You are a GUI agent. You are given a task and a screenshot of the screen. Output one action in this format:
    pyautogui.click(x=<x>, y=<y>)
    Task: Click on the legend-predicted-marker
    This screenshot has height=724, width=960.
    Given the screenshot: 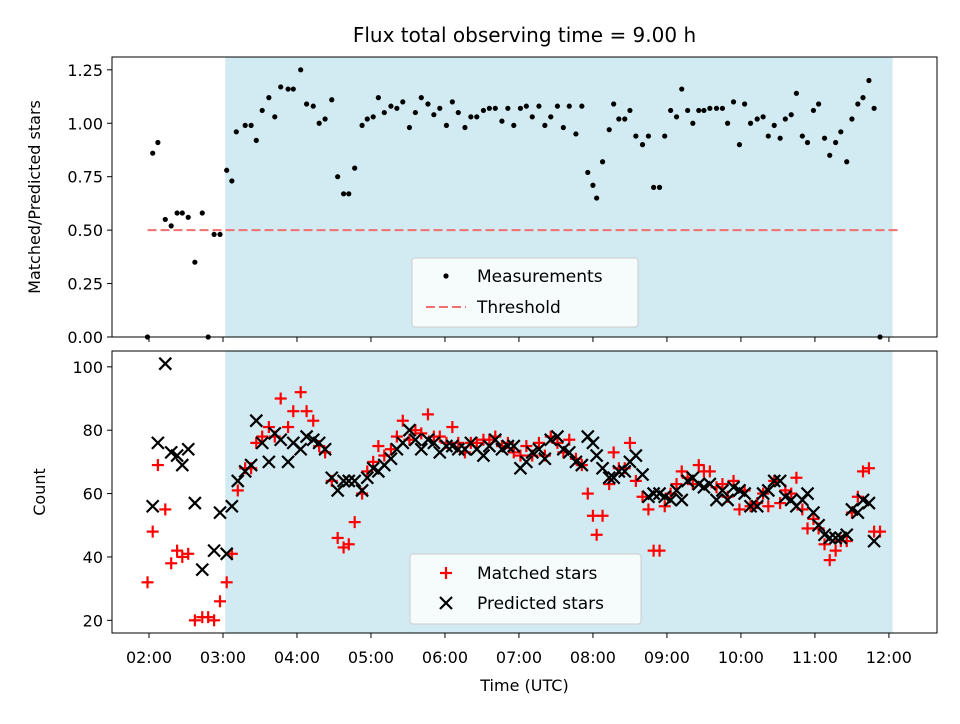 What is the action you would take?
    pyautogui.click(x=446, y=603)
    